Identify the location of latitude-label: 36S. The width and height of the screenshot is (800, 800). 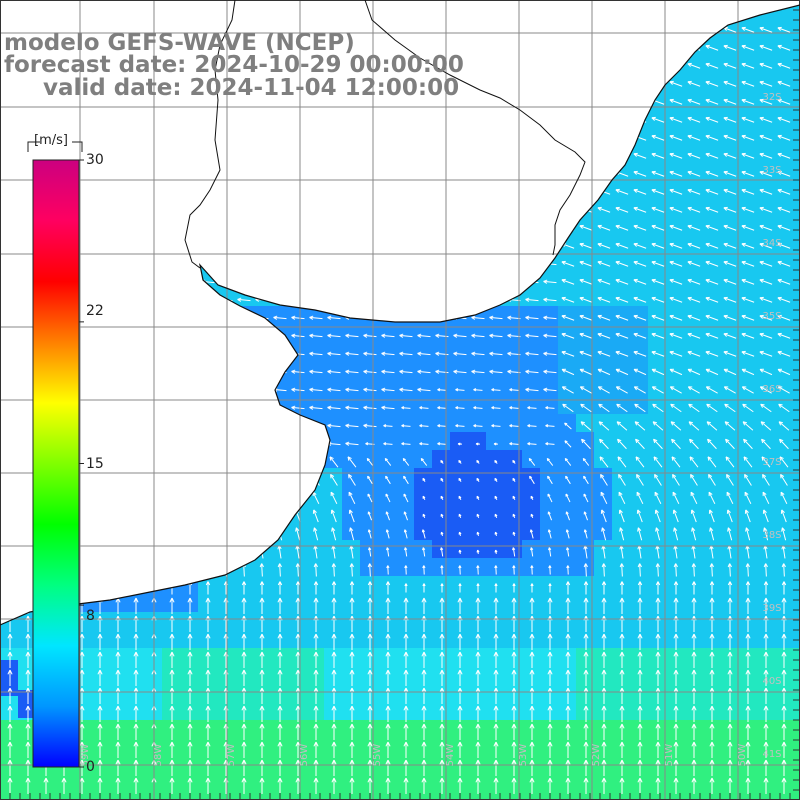
(771, 389).